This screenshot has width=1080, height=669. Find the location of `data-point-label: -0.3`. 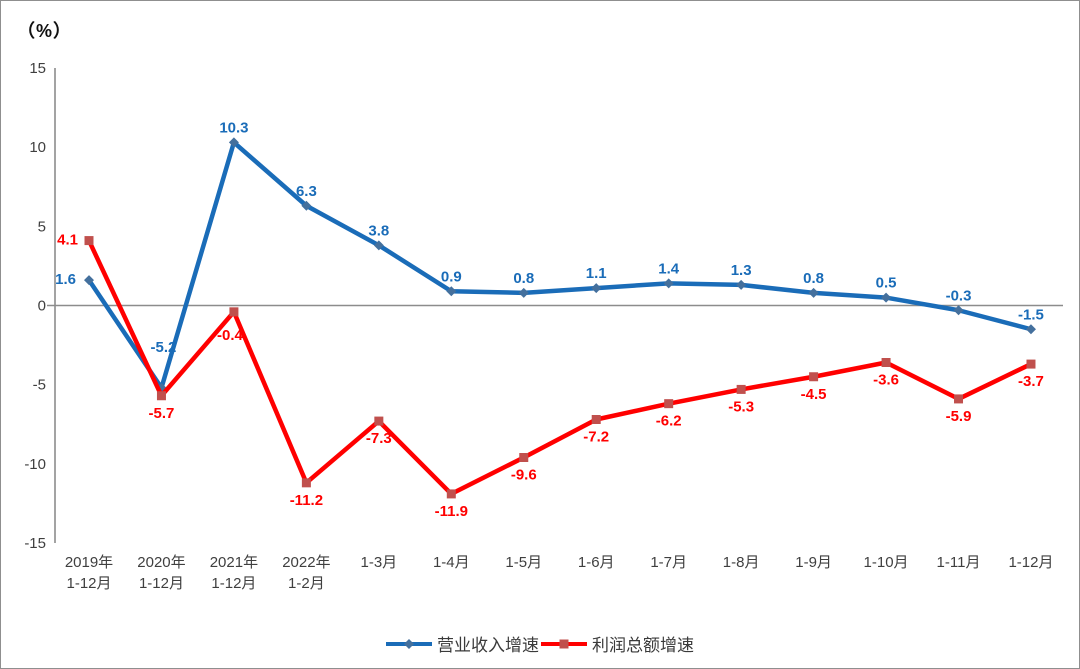

data-point-label: -0.3 is located at coordinates (959, 295).